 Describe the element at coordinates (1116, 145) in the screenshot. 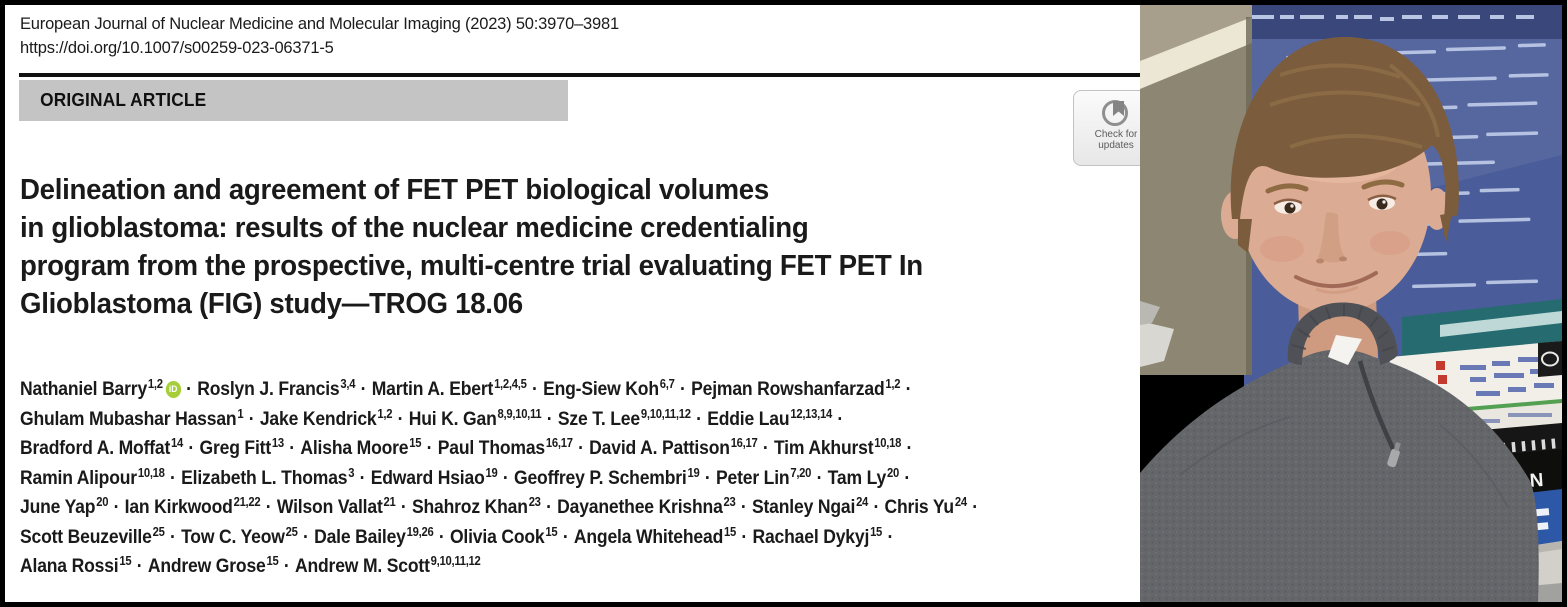

I see `badge-text-line2: updates` at that location.